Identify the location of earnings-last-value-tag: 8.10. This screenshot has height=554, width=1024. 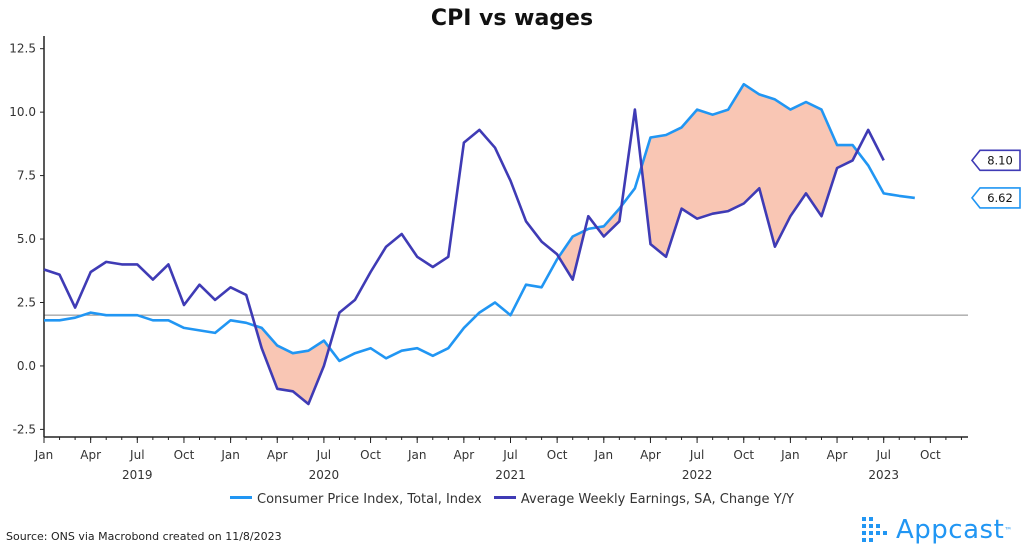
(995, 160).